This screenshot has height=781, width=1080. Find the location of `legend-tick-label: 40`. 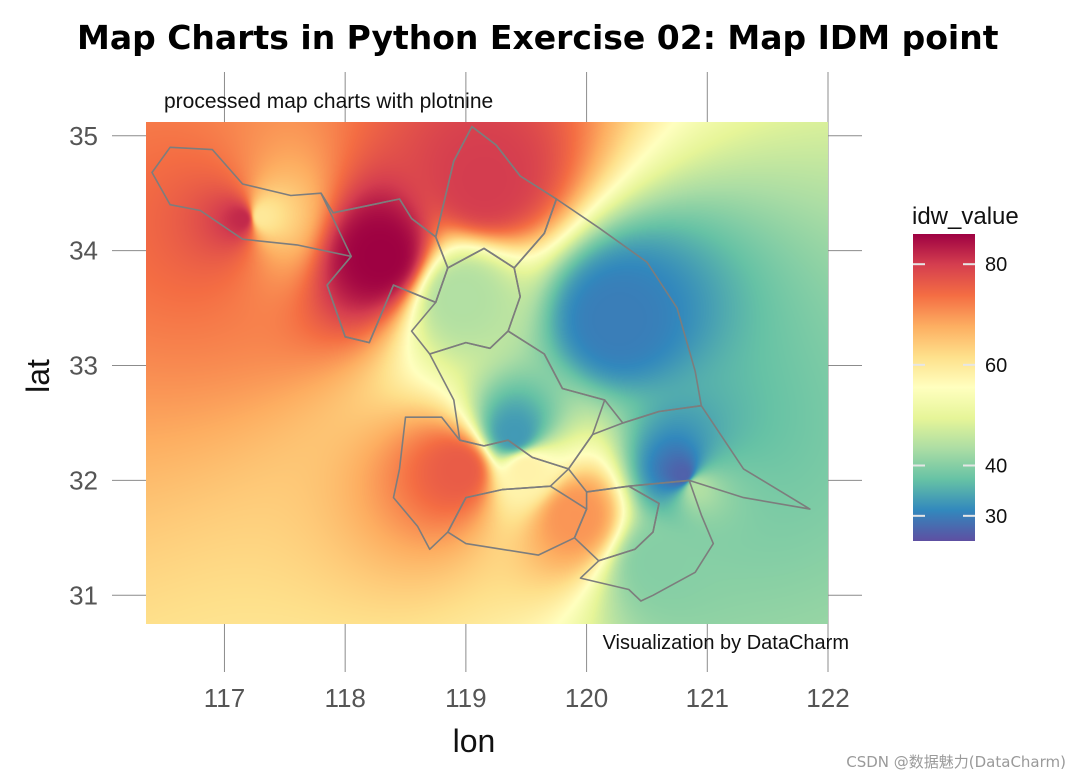

legend-tick-label: 40 is located at coordinates (996, 467).